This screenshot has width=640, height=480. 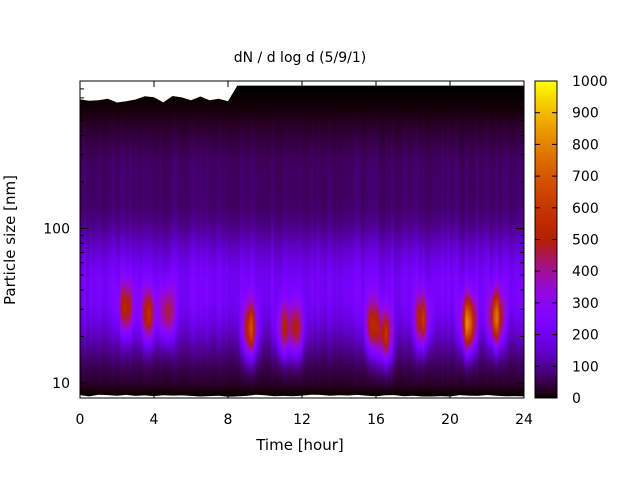 I want to click on colorbar-tick-label: 1000, so click(x=590, y=82).